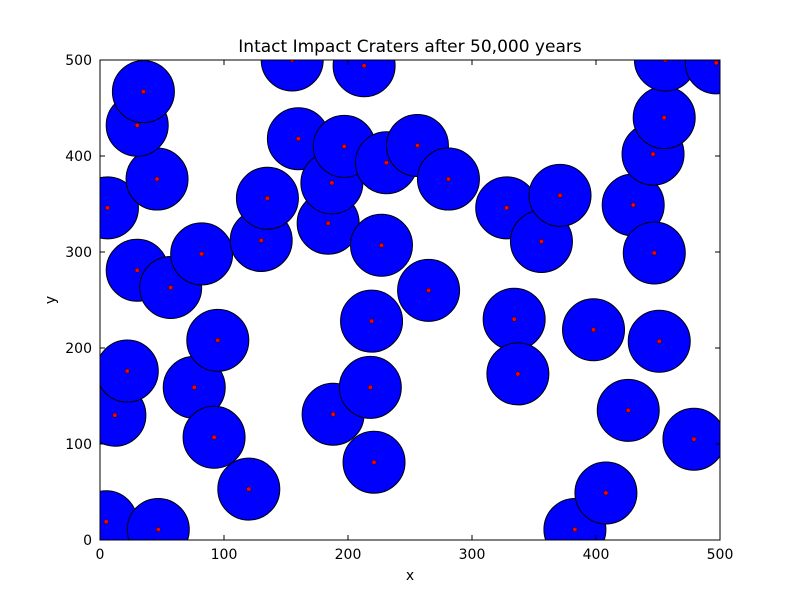  I want to click on y-tick-label: 500, so click(78, 61).